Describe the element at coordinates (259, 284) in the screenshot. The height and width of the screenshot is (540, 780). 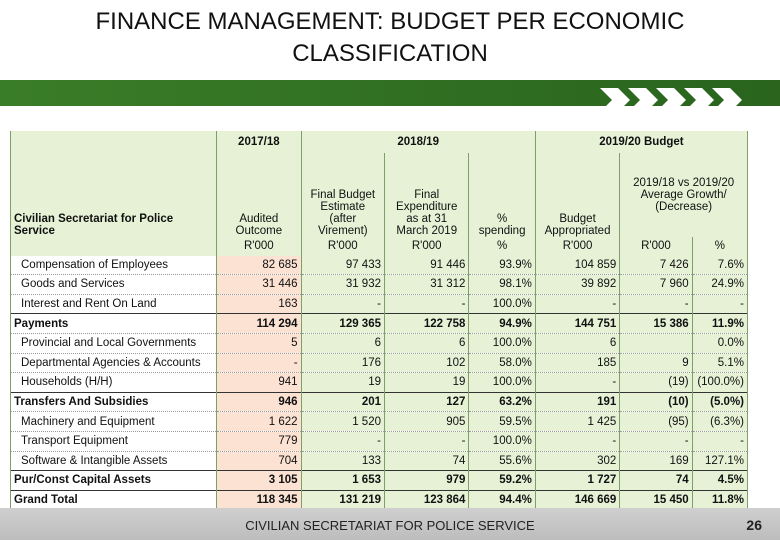
I see `row-value: 31 446` at that location.